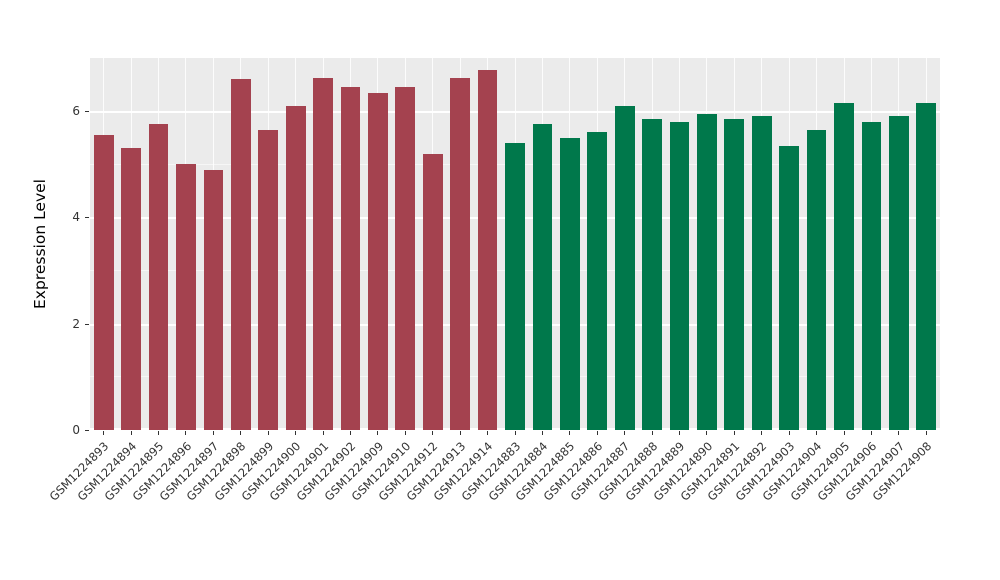 Image resolution: width=1000 pixels, height=580 pixels. Describe the element at coordinates (76, 111) in the screenshot. I see `y-tick-label: 6` at that location.